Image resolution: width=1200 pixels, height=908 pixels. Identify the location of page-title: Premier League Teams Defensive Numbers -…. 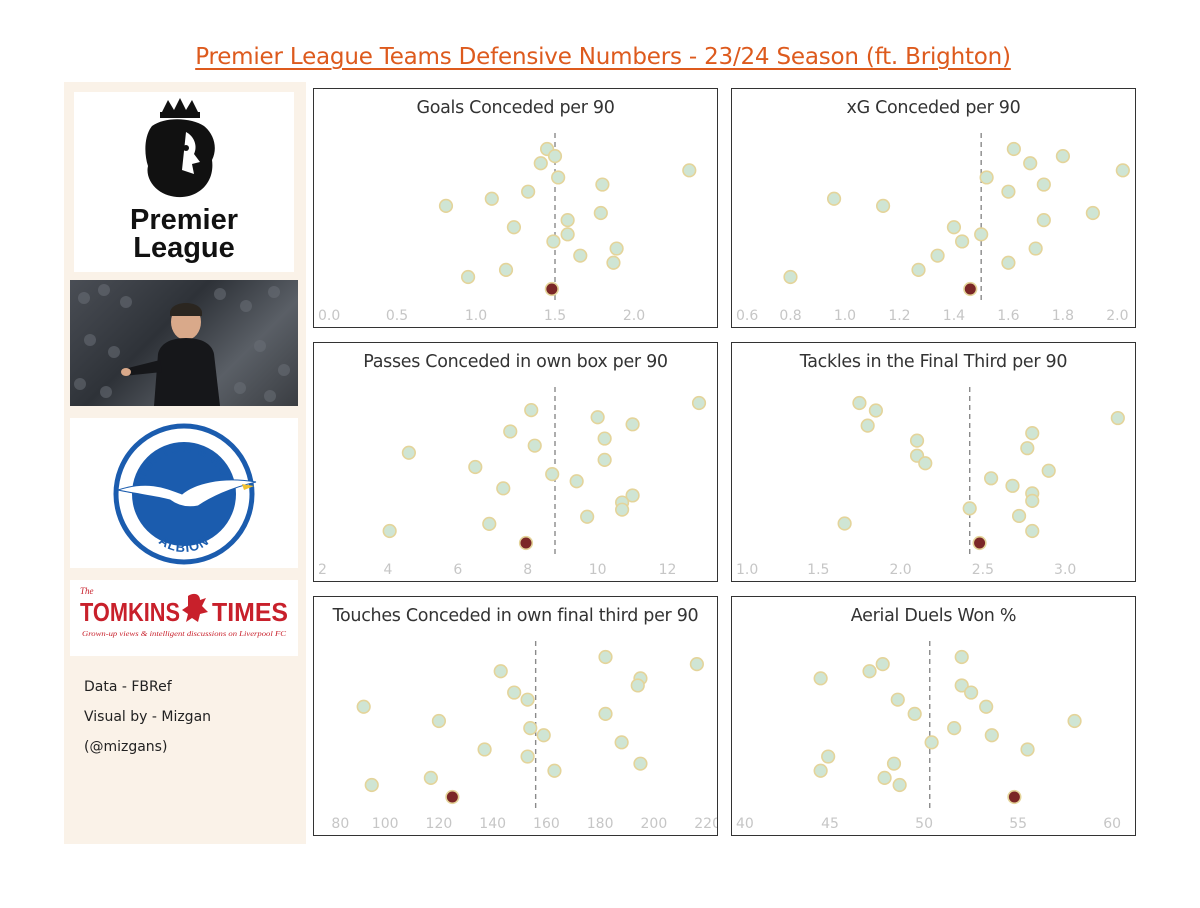
(603, 57).